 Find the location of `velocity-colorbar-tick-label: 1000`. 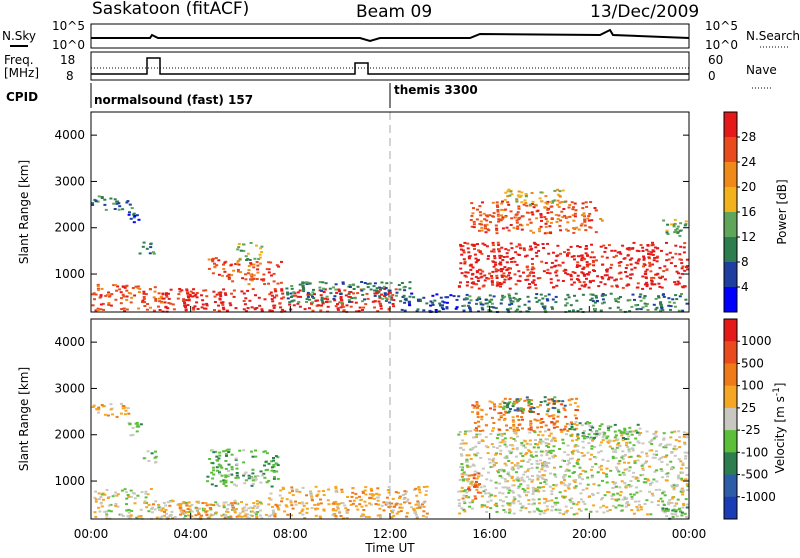

velocity-colorbar-tick-label: 1000 is located at coordinates (756, 341).